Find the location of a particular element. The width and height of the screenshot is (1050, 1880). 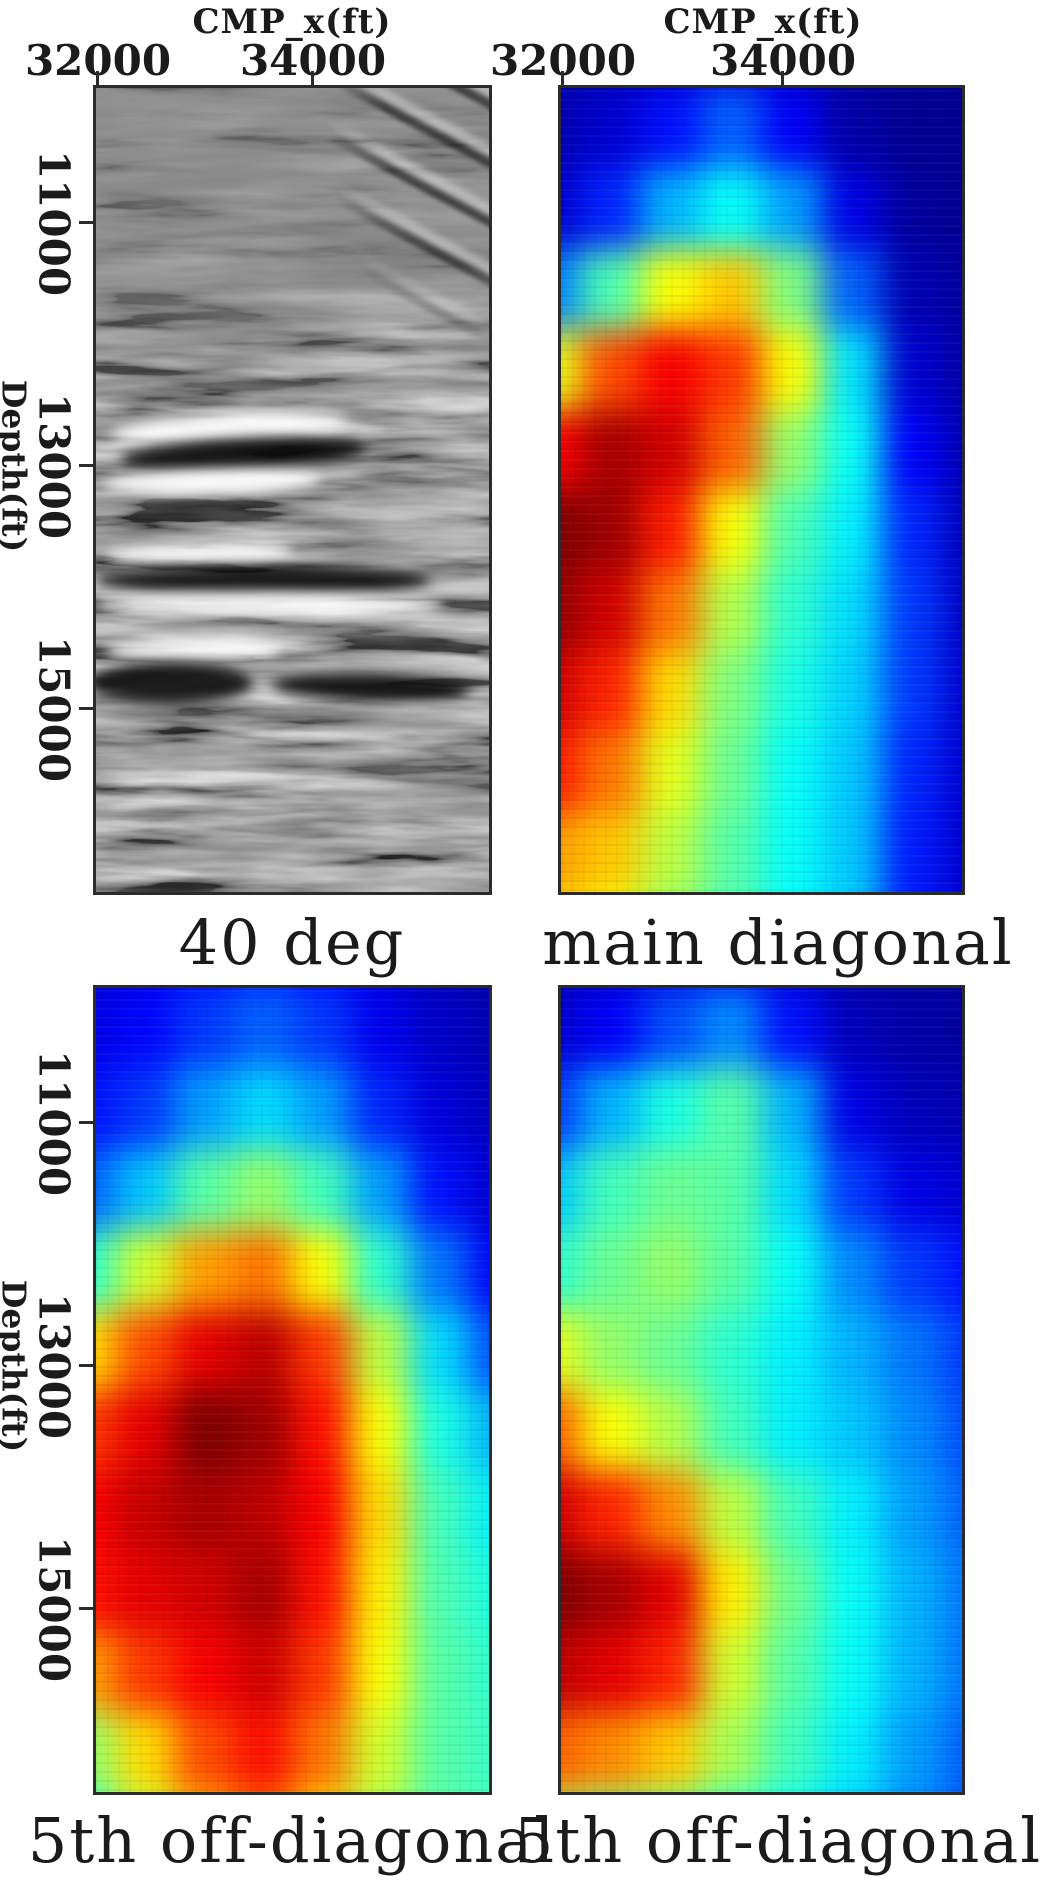

seismic-dipping-noise is located at coordinates (392, 253).